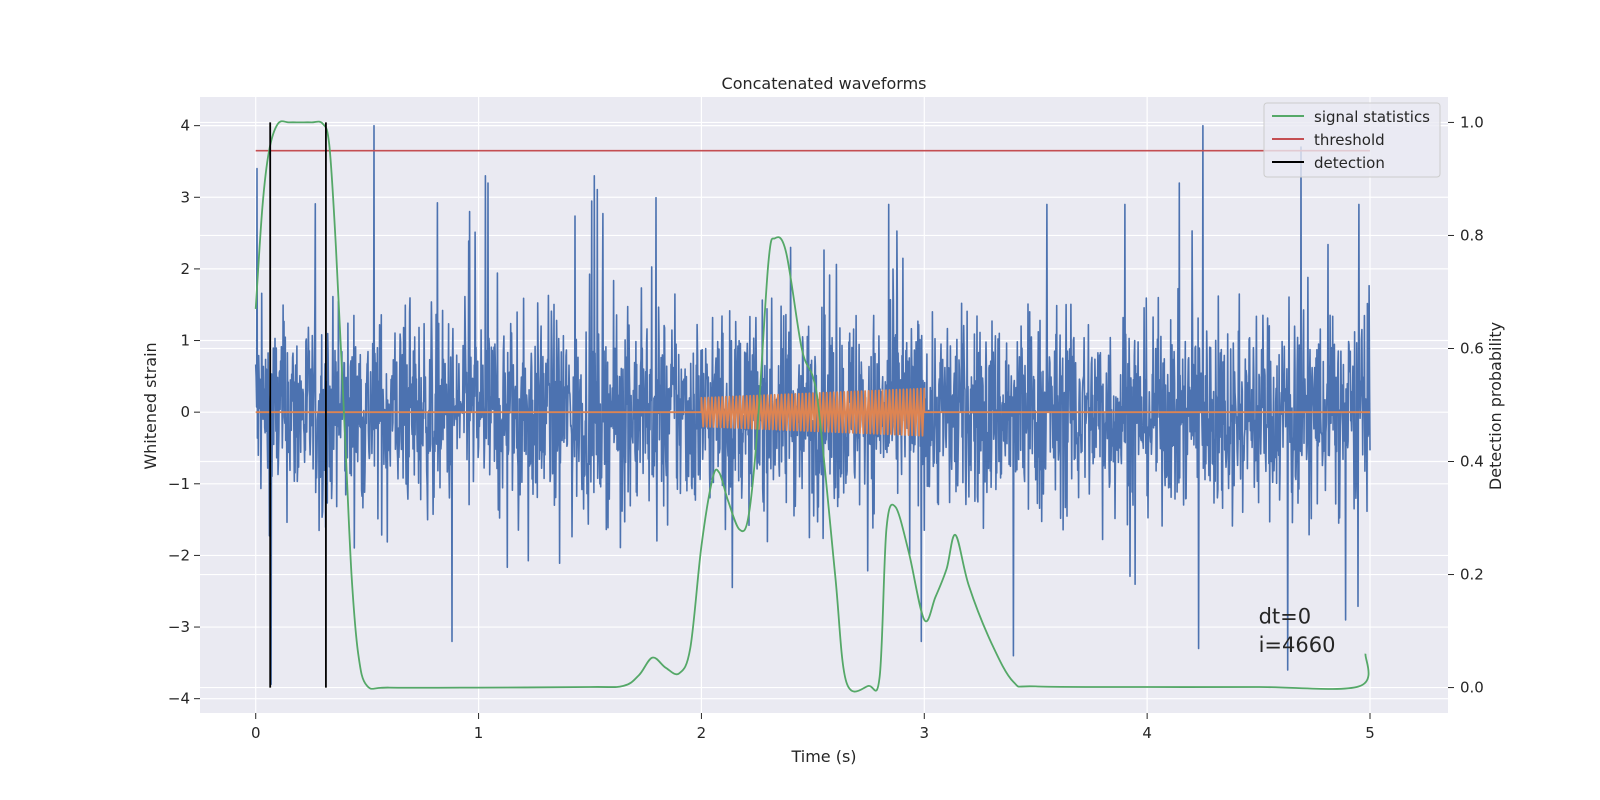 Image resolution: width=1600 pixels, height=800 pixels. I want to click on legend-label-detection: detection, so click(1349, 163).